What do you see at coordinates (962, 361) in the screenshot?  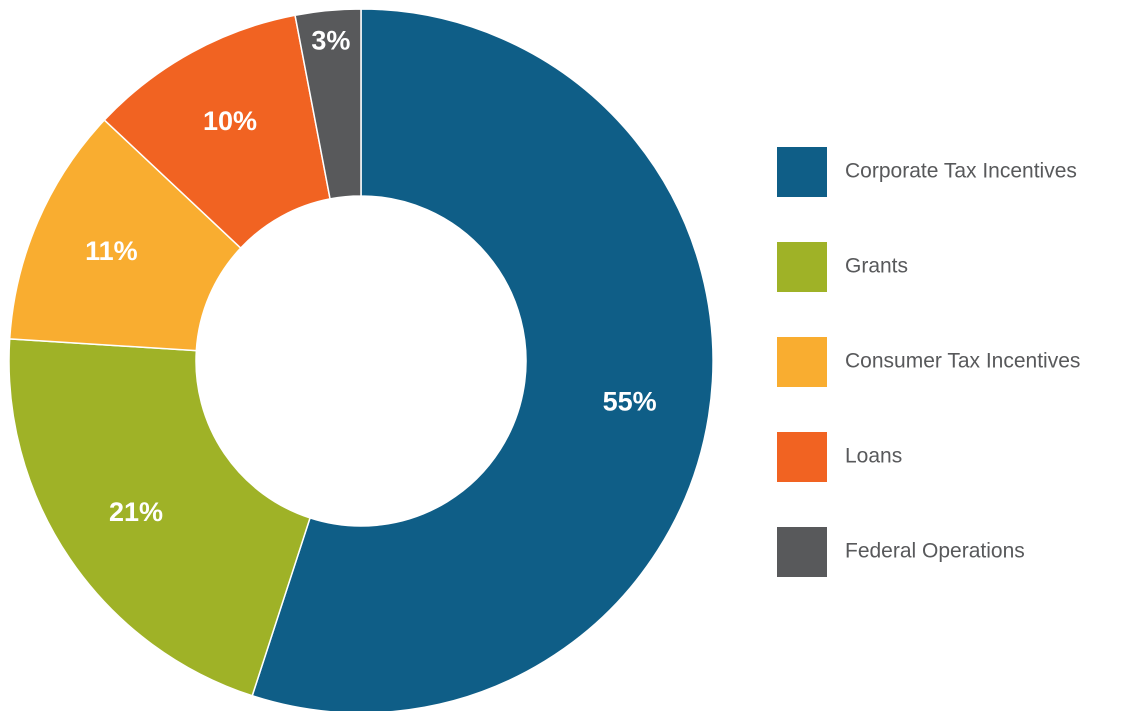 I see `legend-label: Consumer Tax Incentives` at bounding box center [962, 361].